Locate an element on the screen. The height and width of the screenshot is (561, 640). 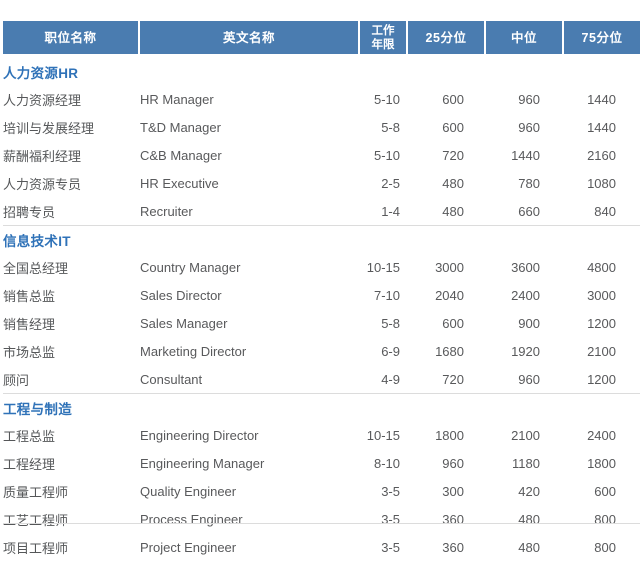
column-header-english-name: 英文名称 is located at coordinates (249, 37).